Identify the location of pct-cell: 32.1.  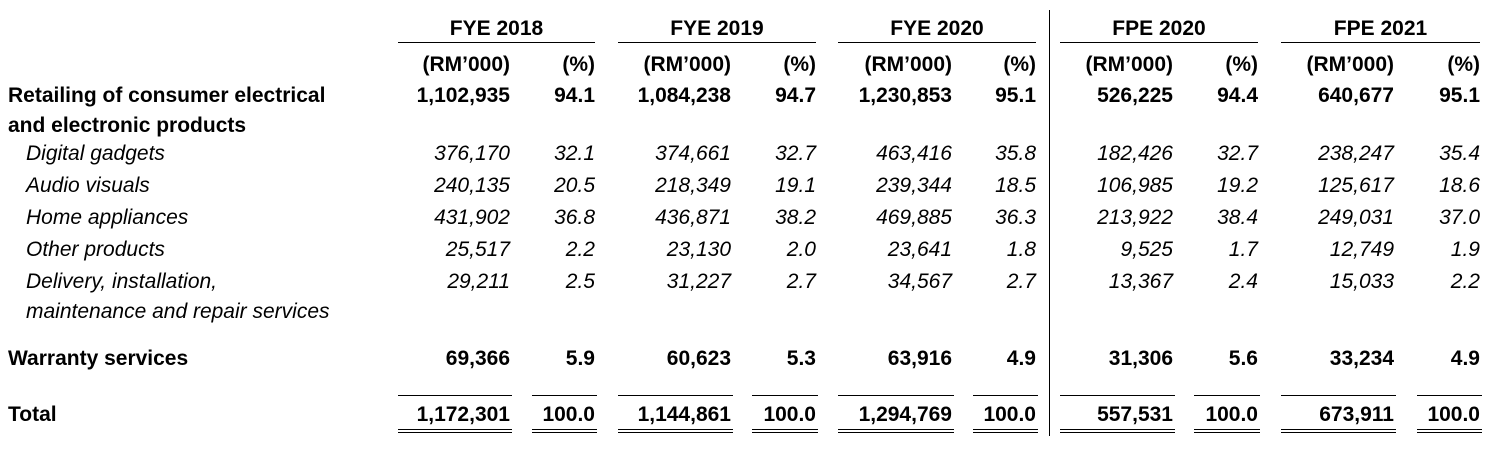
(574, 153).